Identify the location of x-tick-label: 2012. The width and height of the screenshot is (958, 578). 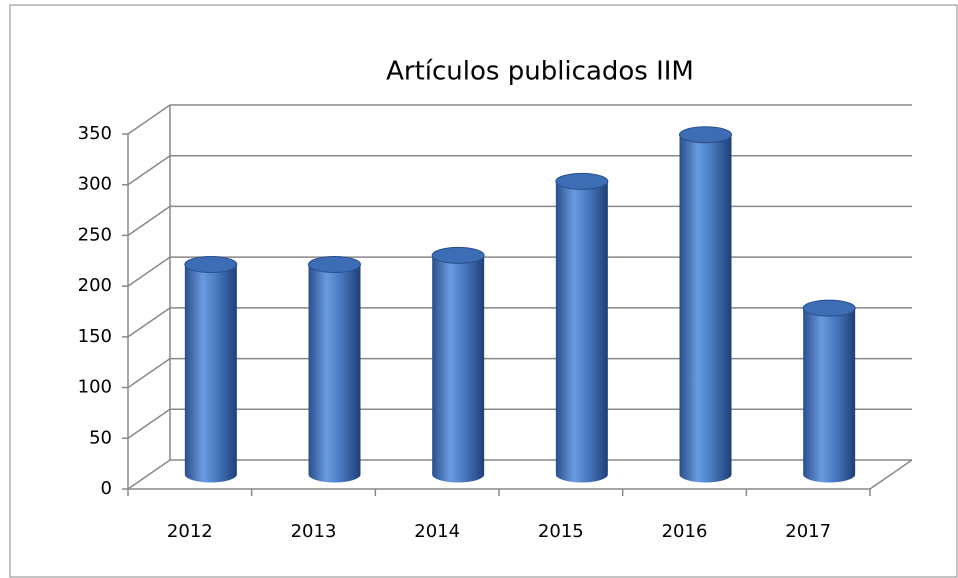
(190, 531).